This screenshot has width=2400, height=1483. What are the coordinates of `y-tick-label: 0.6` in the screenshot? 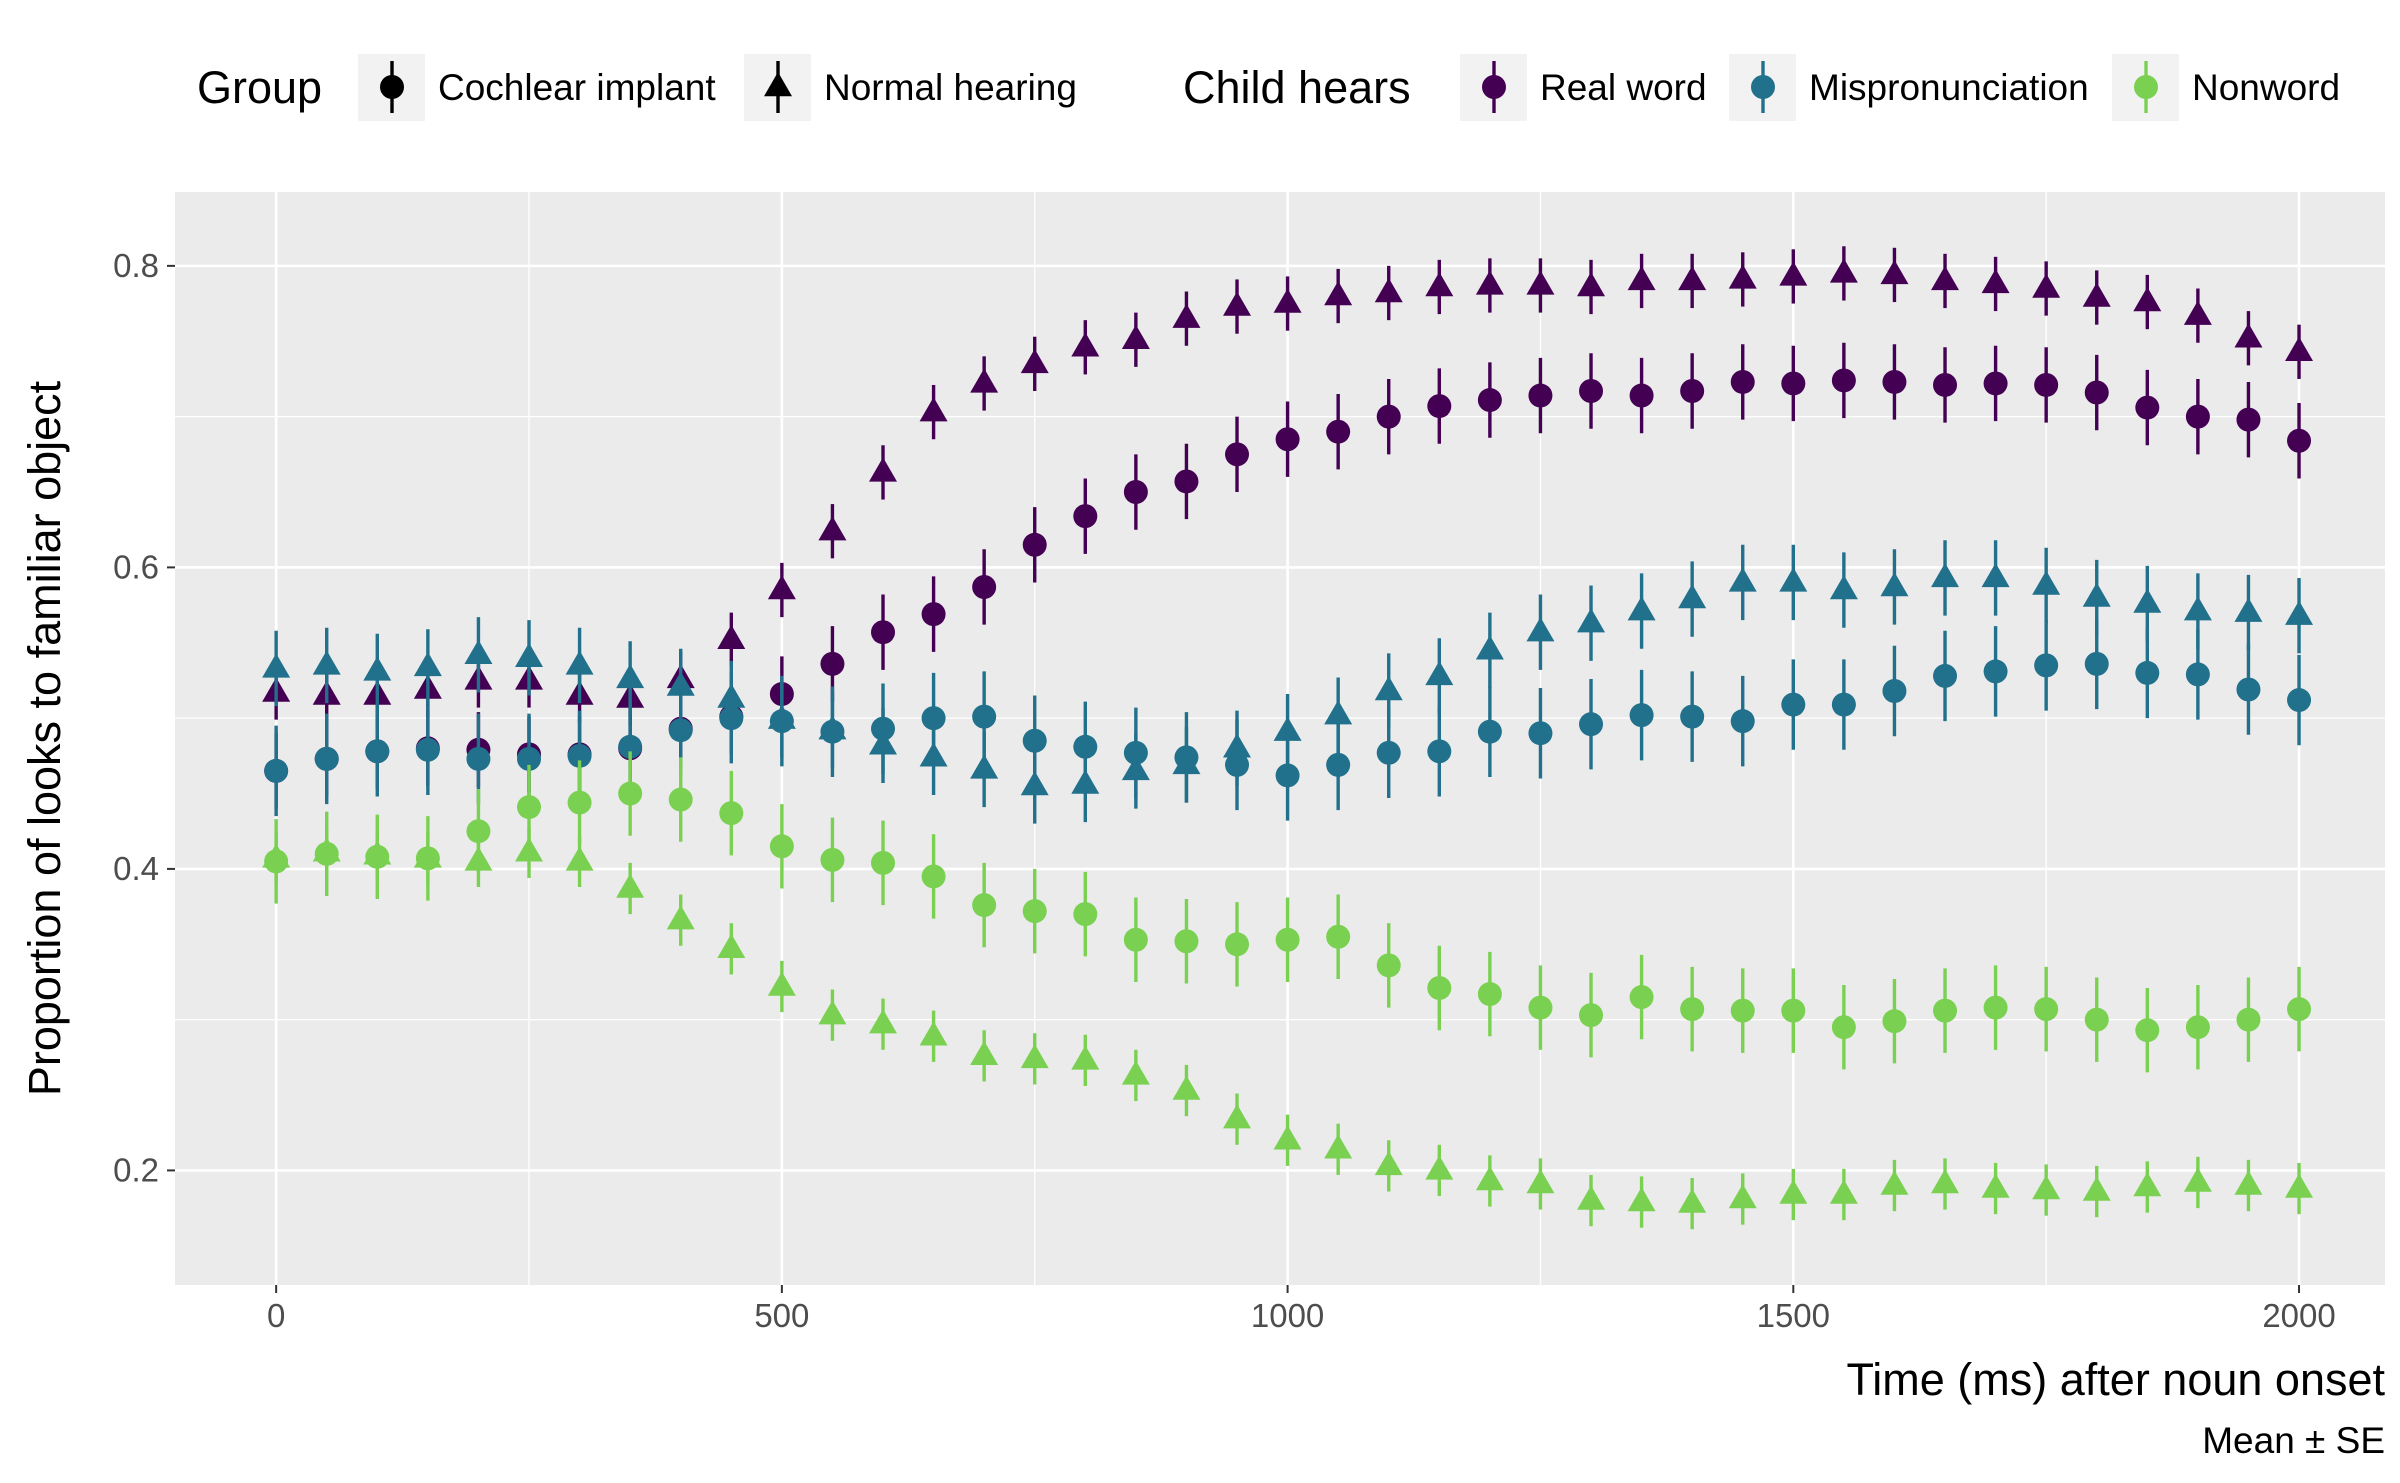 It's located at (136, 566).